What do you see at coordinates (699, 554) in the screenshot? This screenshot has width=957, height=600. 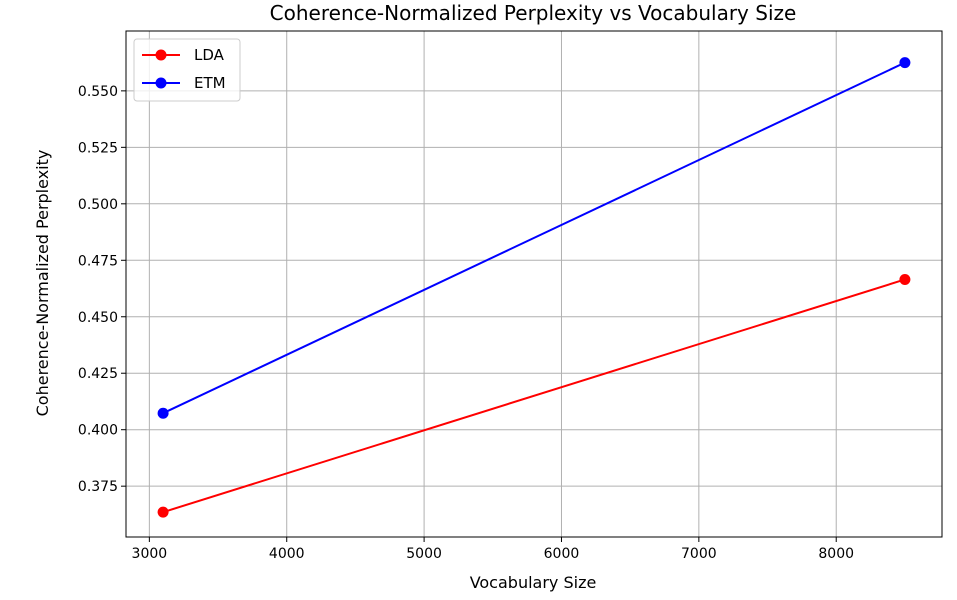 I see `x-tick-label: 7000` at bounding box center [699, 554].